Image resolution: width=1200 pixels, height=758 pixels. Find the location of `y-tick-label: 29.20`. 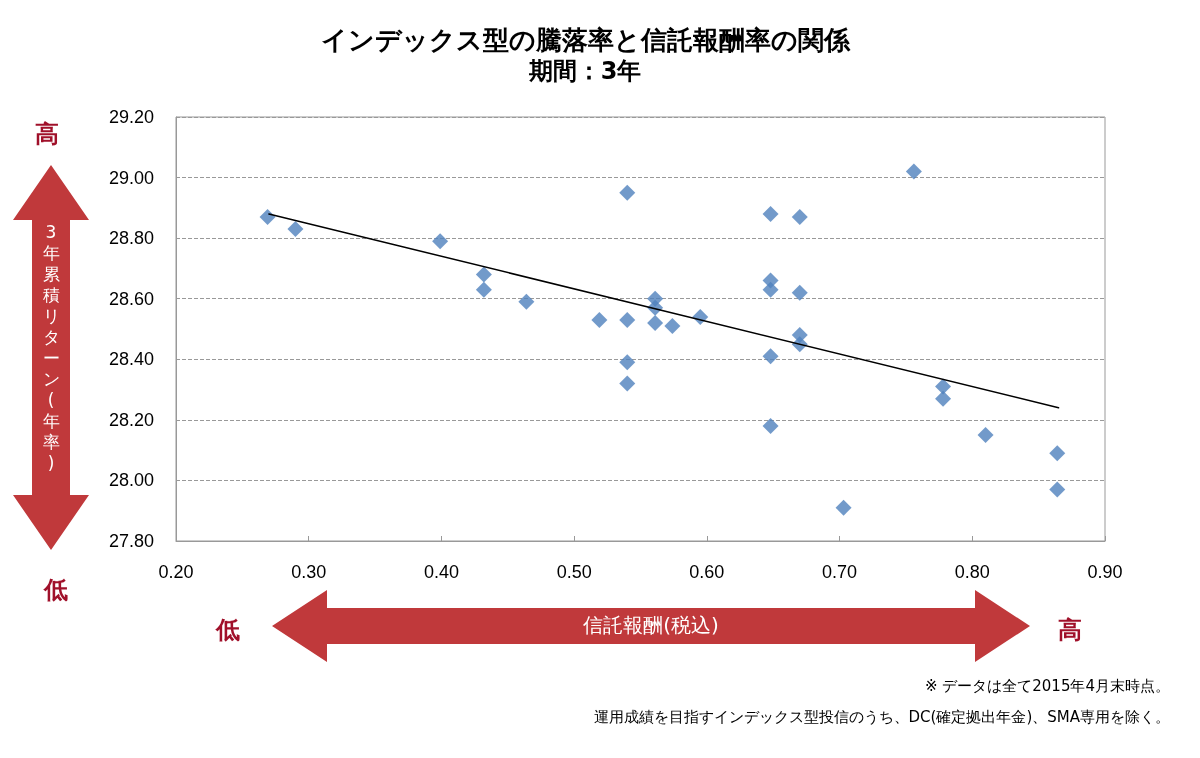

y-tick-label: 29.20 is located at coordinates (131, 117).